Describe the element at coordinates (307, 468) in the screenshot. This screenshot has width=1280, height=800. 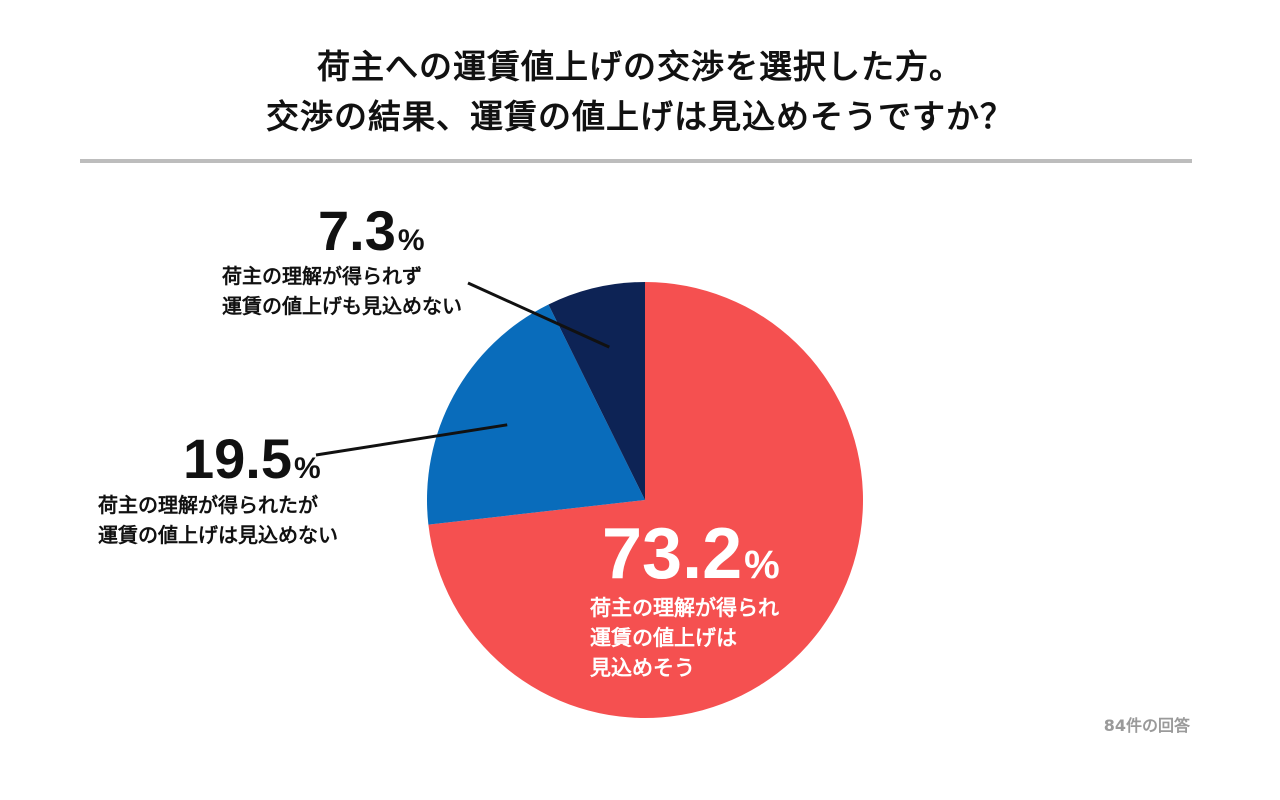
I see `slice-2-unit: %` at that location.